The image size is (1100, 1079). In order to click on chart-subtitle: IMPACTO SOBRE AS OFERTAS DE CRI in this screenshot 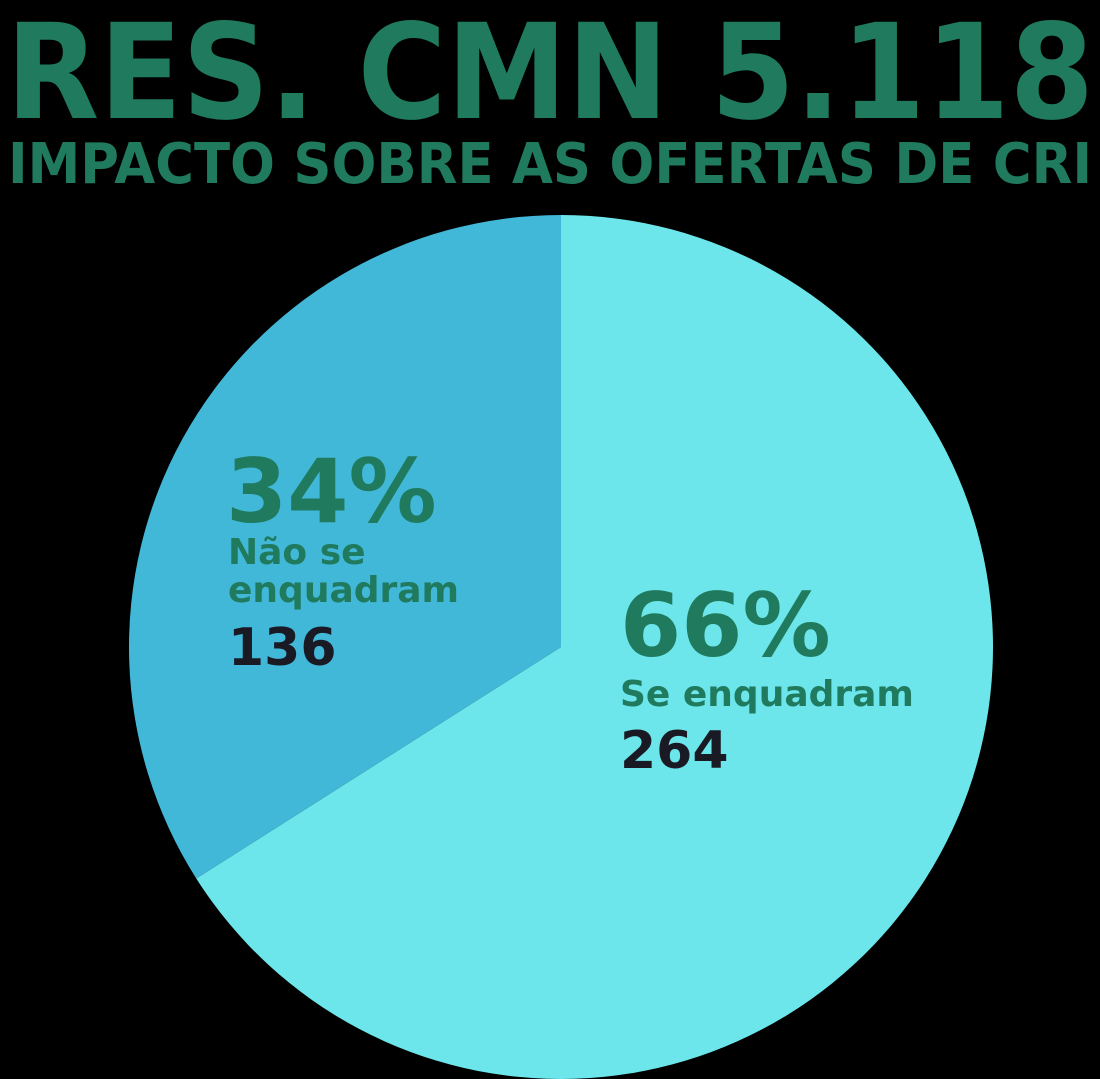, I will do `click(550, 164)`.